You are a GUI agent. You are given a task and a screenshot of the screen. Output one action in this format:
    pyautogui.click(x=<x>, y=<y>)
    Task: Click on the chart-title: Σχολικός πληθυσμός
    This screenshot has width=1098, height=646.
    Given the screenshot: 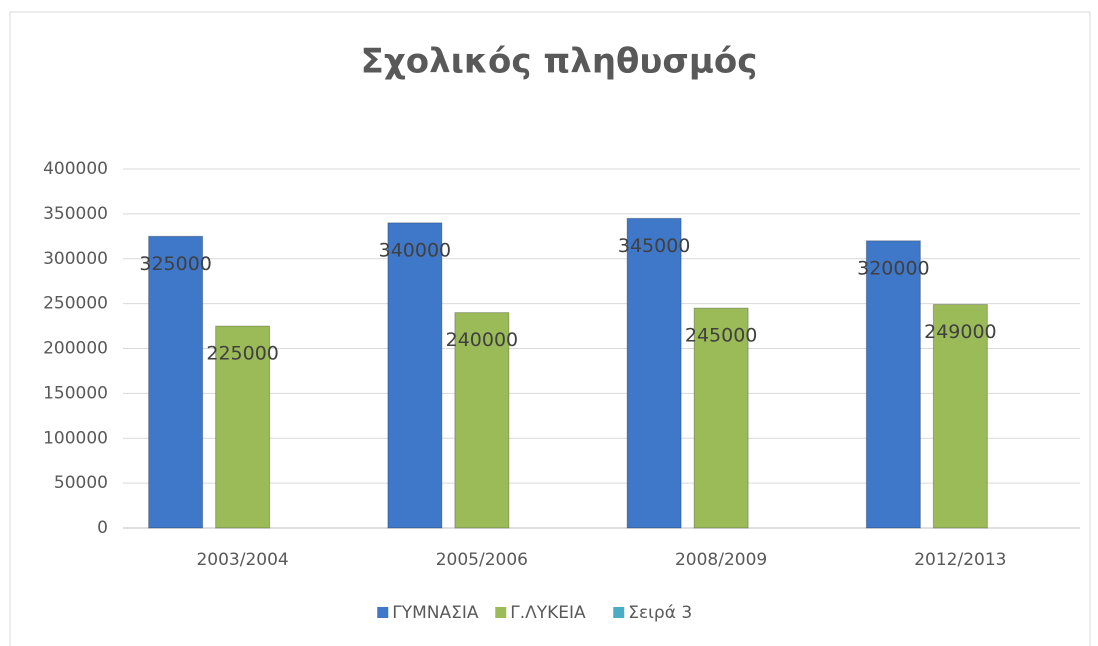 What is the action you would take?
    pyautogui.click(x=559, y=62)
    